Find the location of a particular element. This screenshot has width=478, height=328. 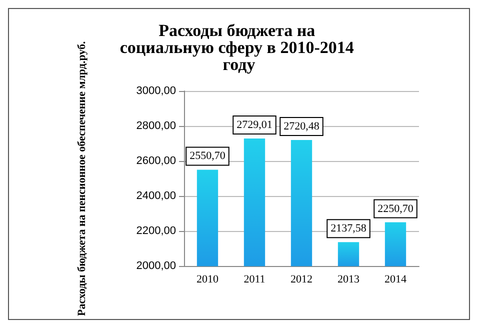

x-tick-label: 2014 is located at coordinates (395, 280).